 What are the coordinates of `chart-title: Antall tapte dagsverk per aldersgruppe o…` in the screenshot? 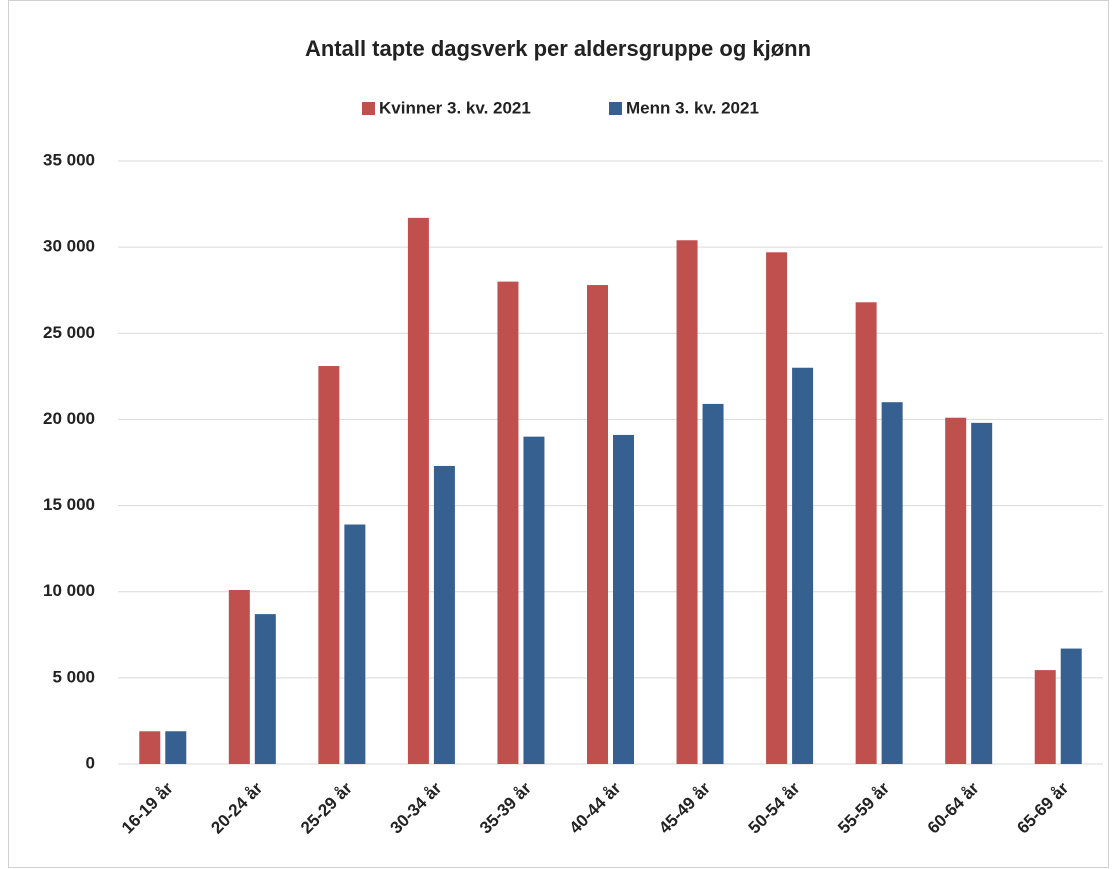 It's located at (558, 48).